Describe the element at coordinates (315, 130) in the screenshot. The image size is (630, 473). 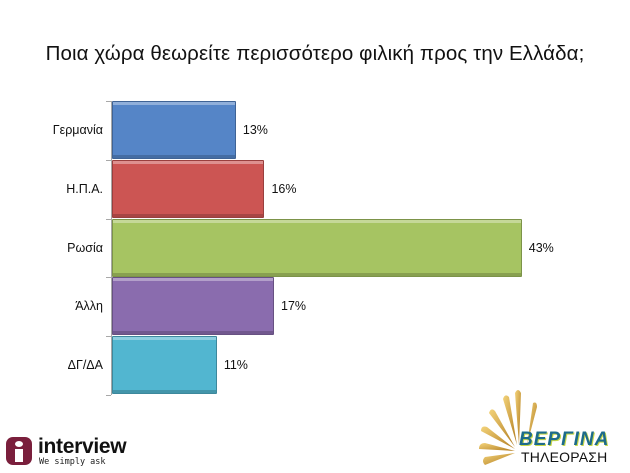
I see `bar-row: Γερμανία 13%` at that location.